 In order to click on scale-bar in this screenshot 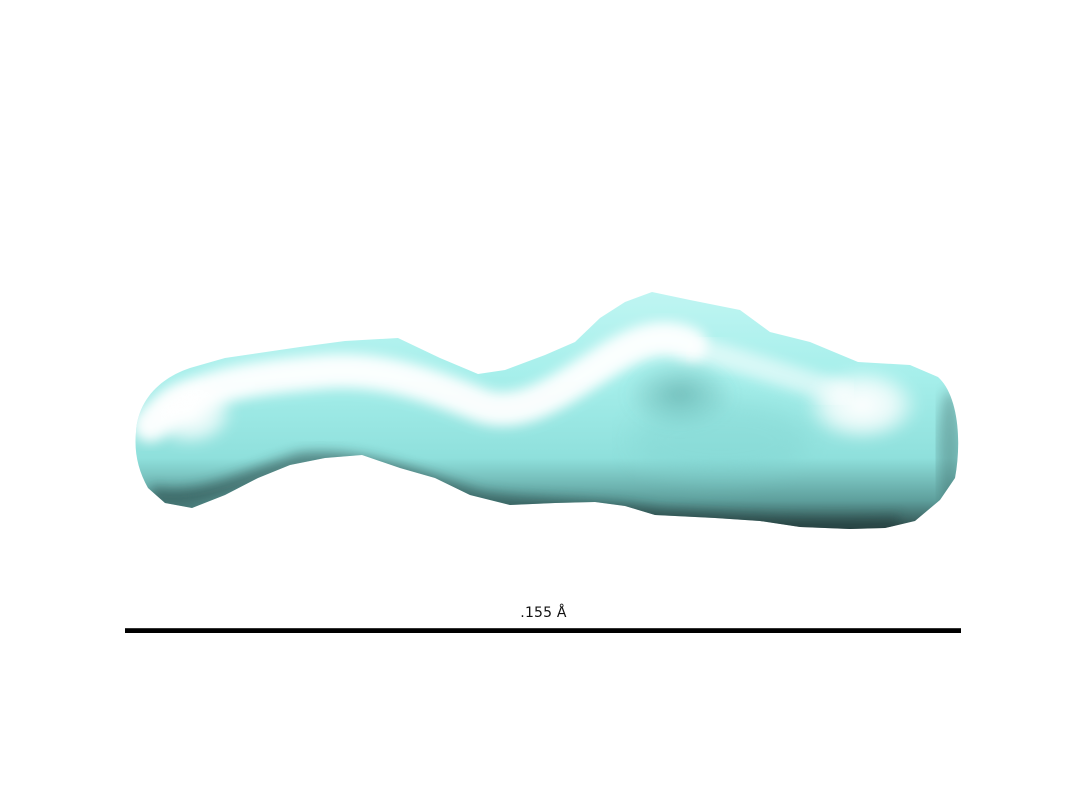, I will do `click(543, 630)`.